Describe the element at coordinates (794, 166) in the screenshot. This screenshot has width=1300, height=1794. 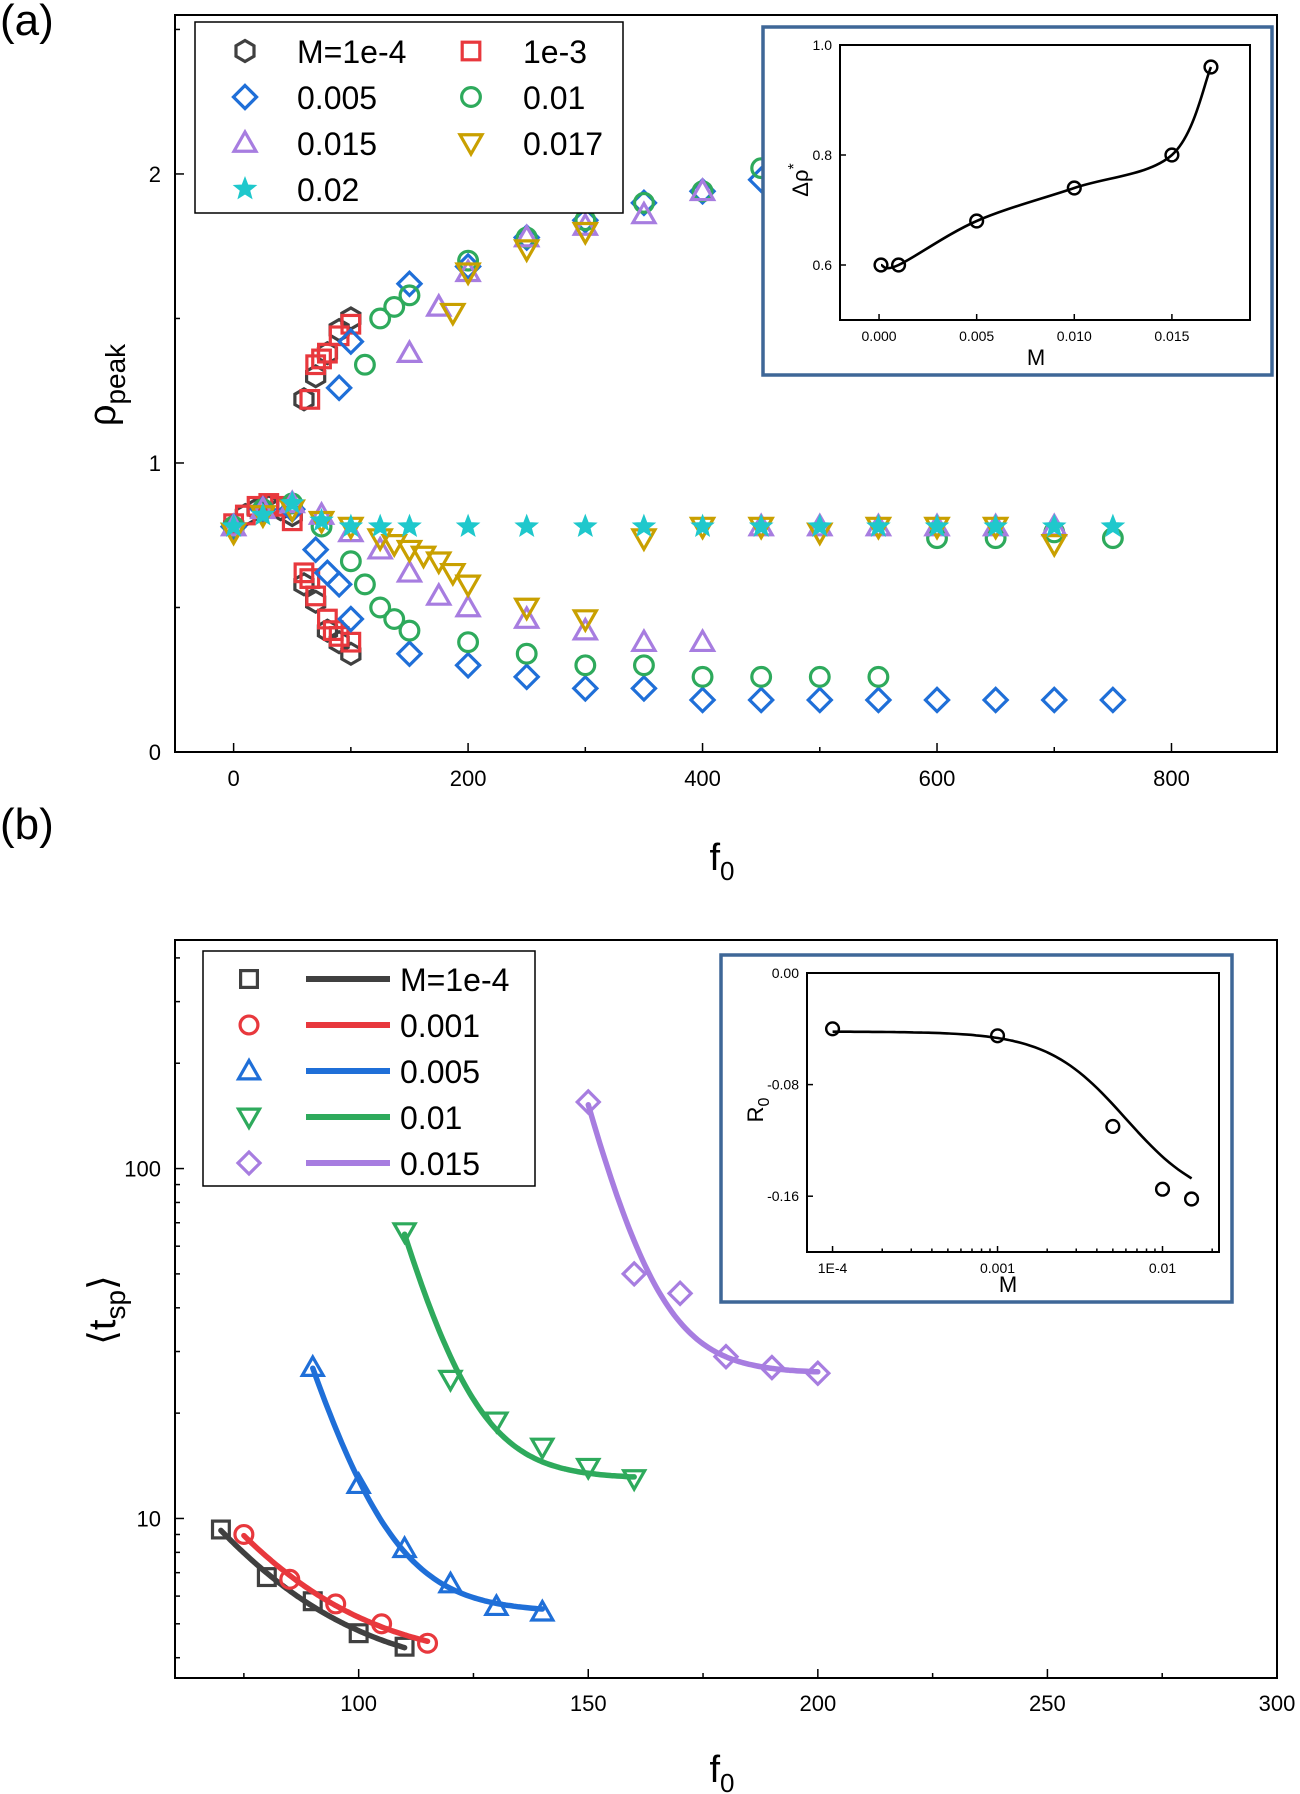
I see `inset-y-axis-label-sup-a: *` at that location.